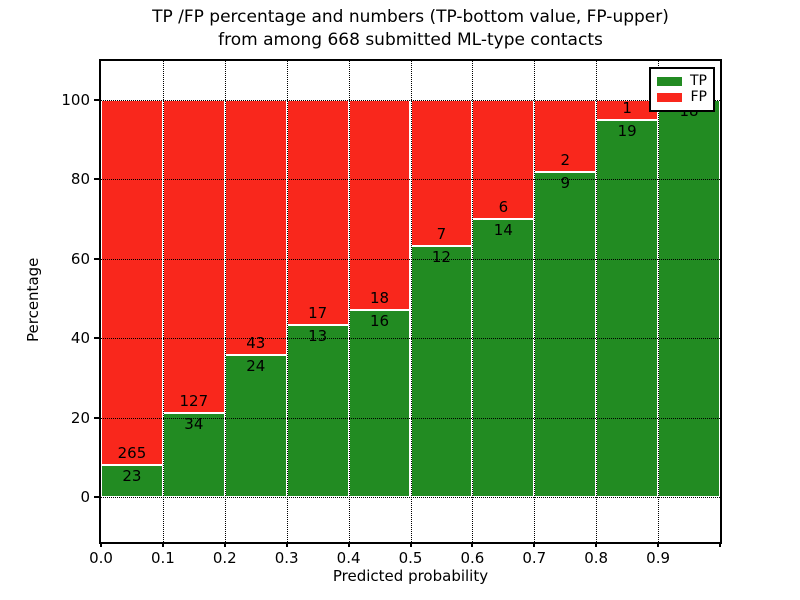 The width and height of the screenshot is (800, 600). I want to click on x-tick-label: 0.0, so click(101, 558).